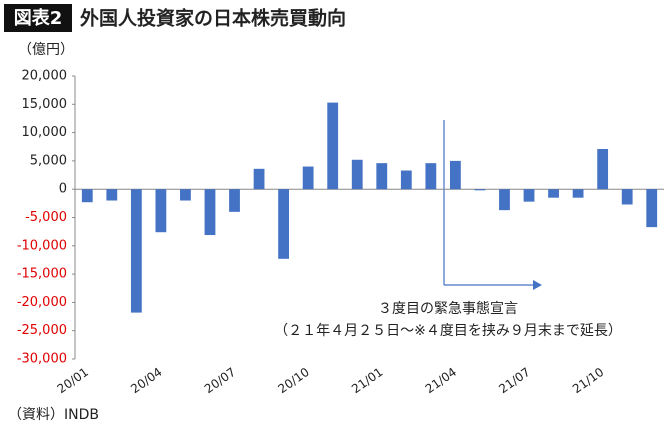 Image resolution: width=670 pixels, height=431 pixels. What do you see at coordinates (73, 380) in the screenshot?
I see `x-tick-label: 20/01` at bounding box center [73, 380].